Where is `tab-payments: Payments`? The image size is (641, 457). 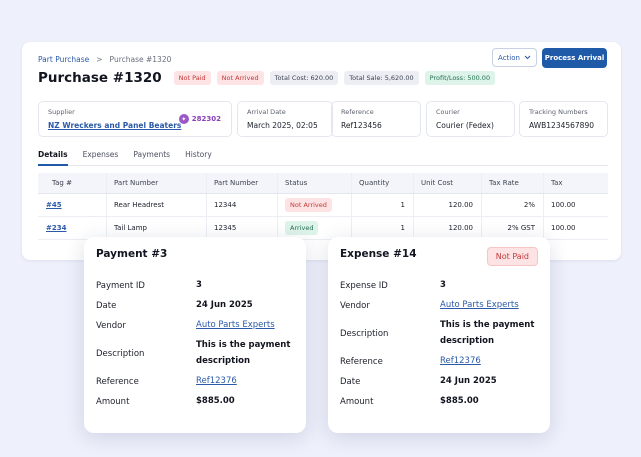 tab-payments: Payments is located at coordinates (152, 154).